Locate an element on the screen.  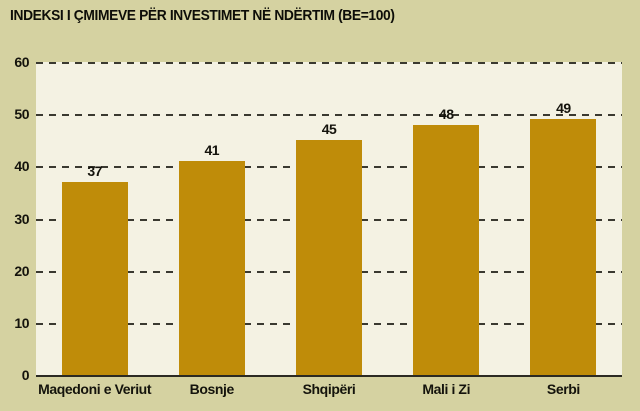
bar-slot: 41 is located at coordinates (211, 218).